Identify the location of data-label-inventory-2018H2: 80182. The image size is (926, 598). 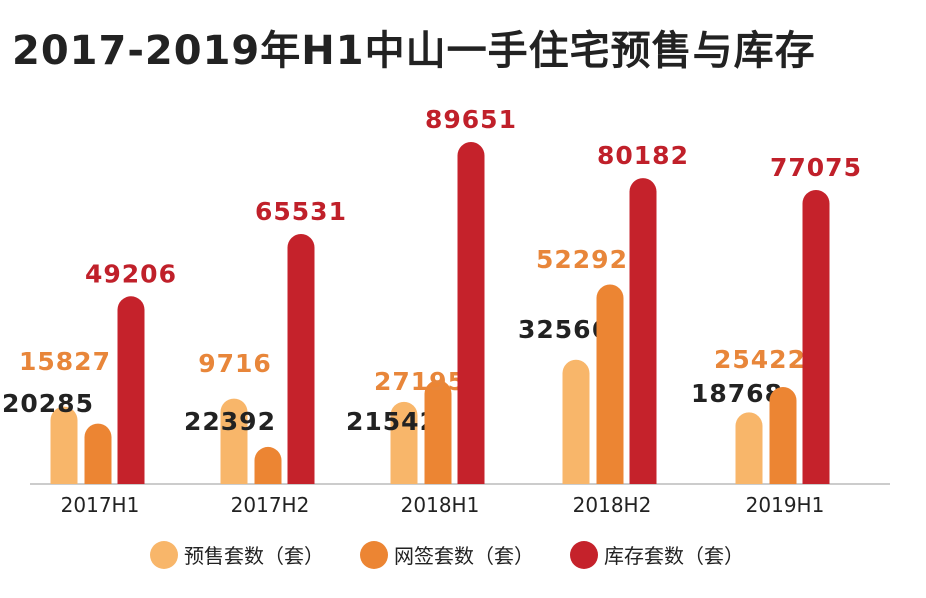
(643, 155).